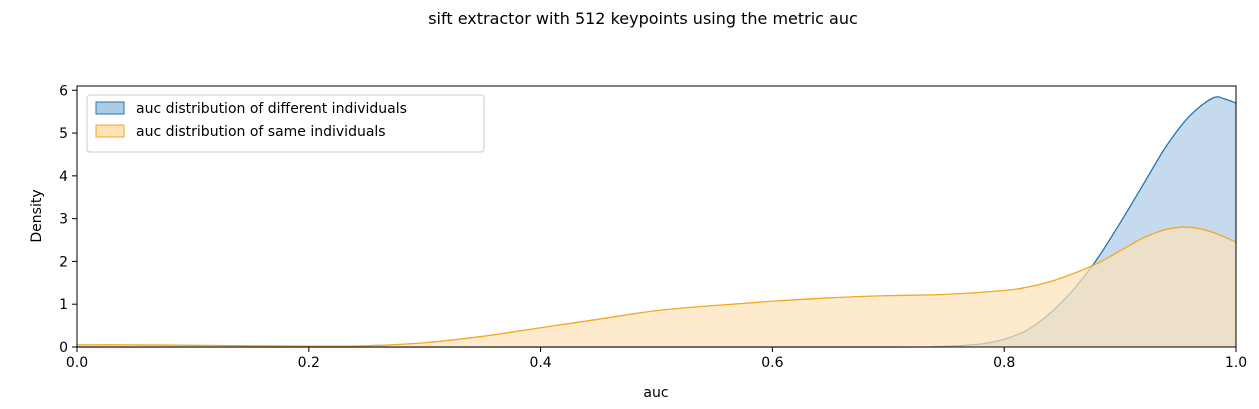 The image size is (1259, 409). I want to click on legend-box, so click(285, 123).